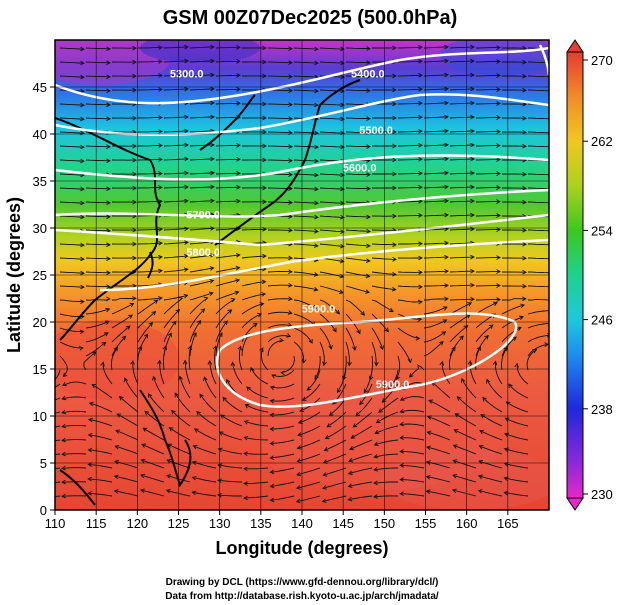 This screenshot has width=619, height=605. What do you see at coordinates (384, 523) in the screenshot?
I see `x-tick-label: 150` at bounding box center [384, 523].